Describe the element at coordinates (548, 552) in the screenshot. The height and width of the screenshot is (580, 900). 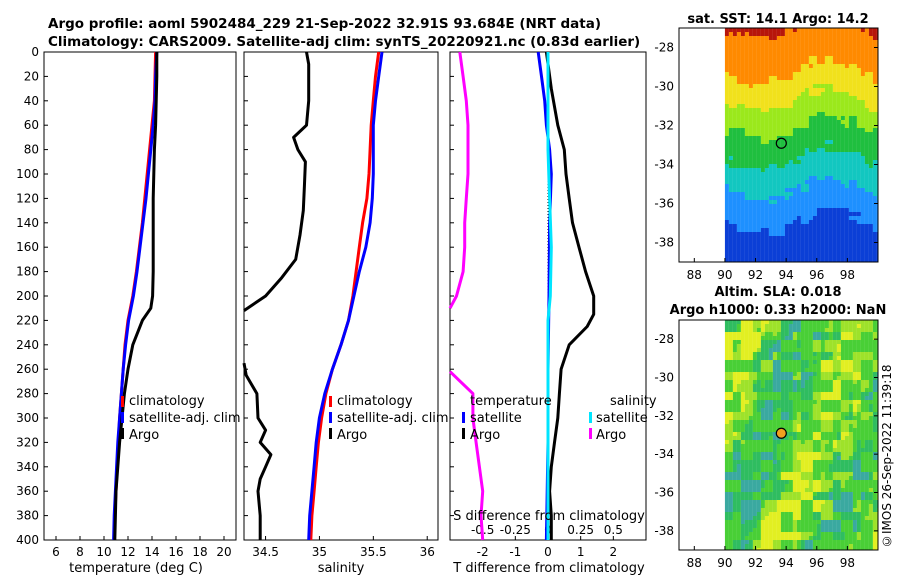
I see `x-tick-label: 0` at that location.